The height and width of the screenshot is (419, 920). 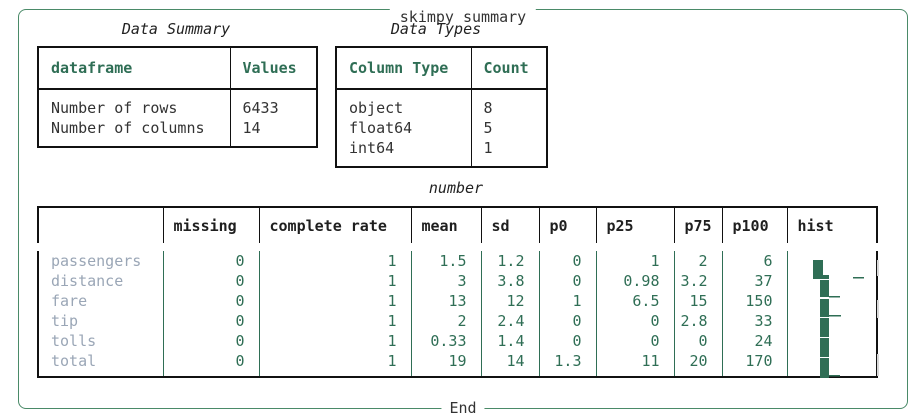 I want to click on number-header-p75: p75, so click(x=698, y=227).